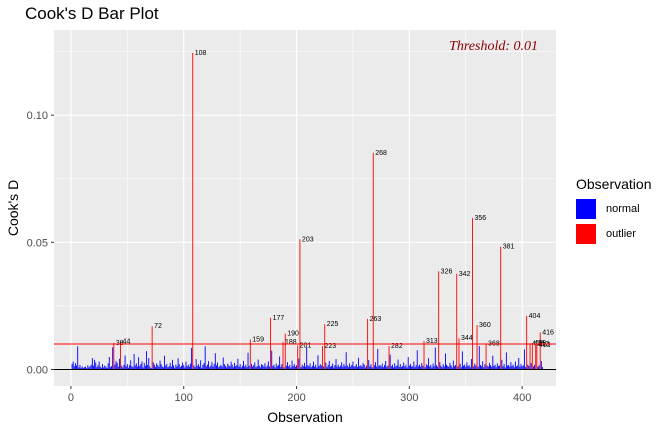 The image size is (672, 432). I want to click on outlier-label: 268, so click(381, 153).